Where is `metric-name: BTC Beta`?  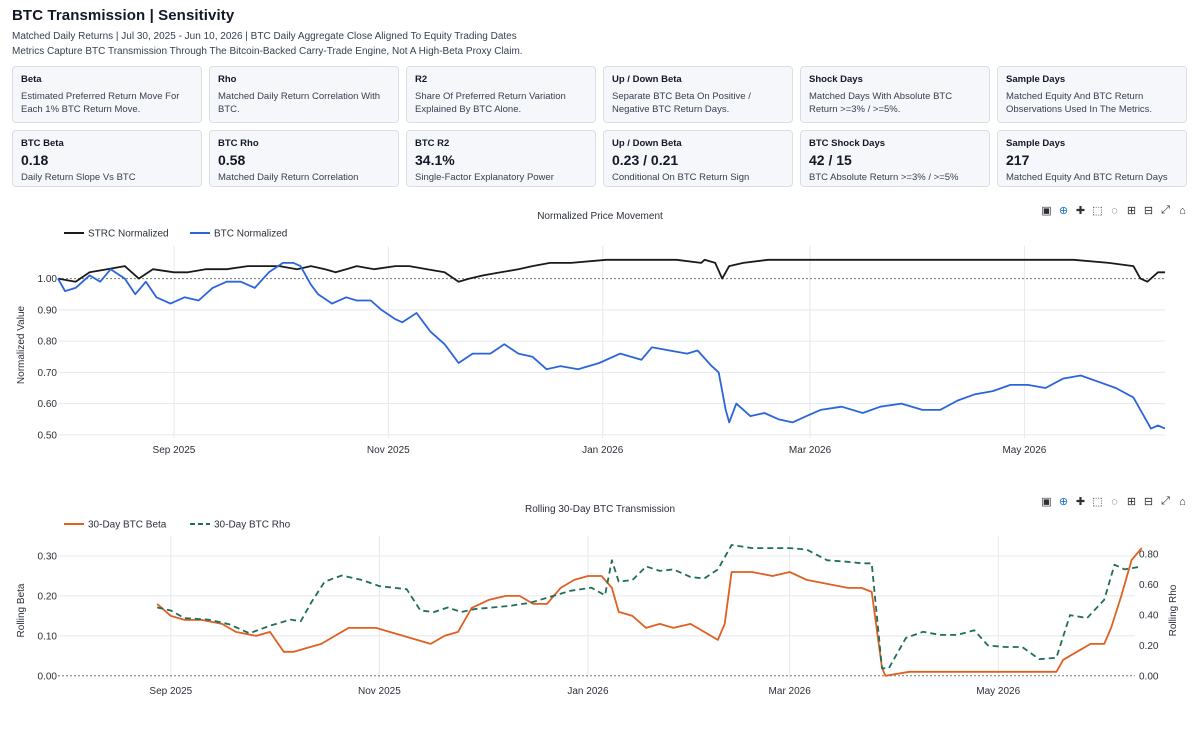
metric-name: BTC Beta is located at coordinates (42, 143).